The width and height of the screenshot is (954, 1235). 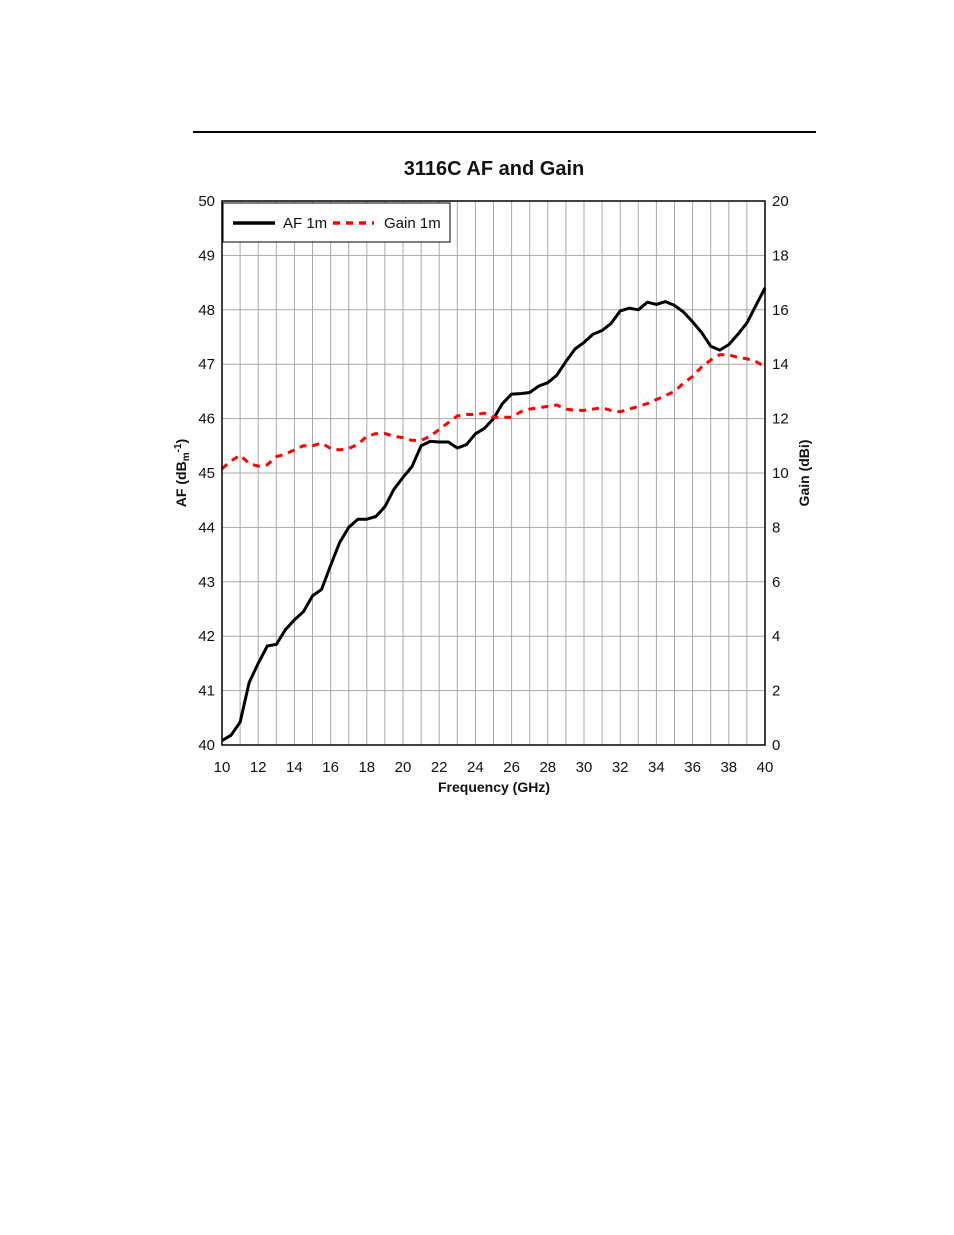 I want to click on x-tick-label: 30, so click(x=584, y=767).